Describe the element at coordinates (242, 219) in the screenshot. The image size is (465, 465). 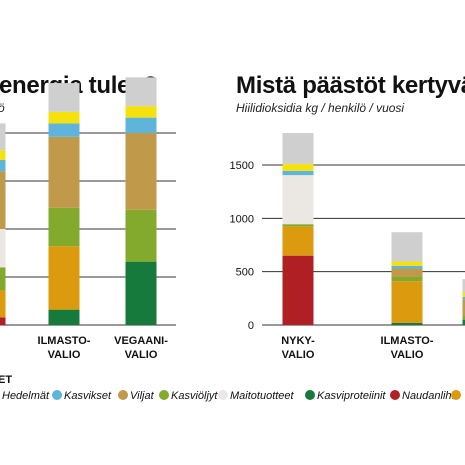
I see `right-y-tick-label: 1000` at that location.